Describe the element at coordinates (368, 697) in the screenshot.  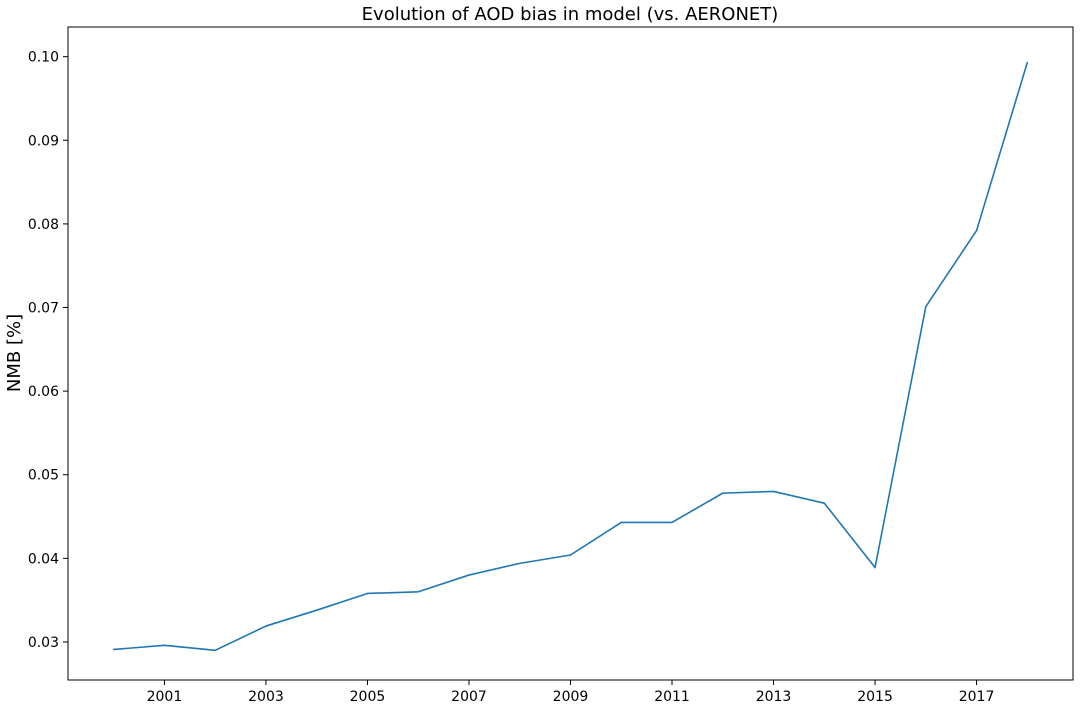
I see `x-tick-label: 2005` at that location.